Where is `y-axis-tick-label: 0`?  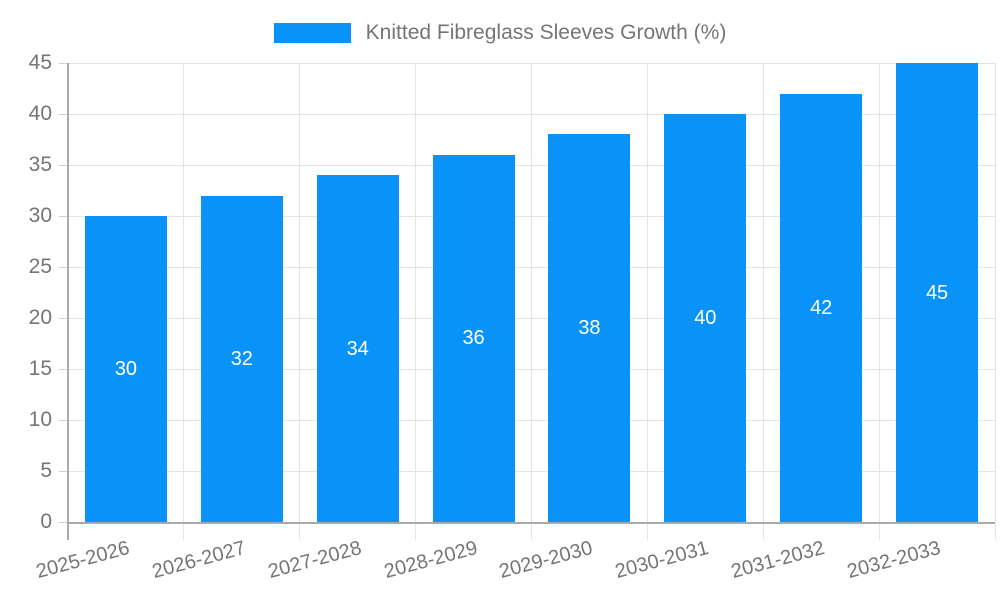
y-axis-tick-label: 0 is located at coordinates (46, 521).